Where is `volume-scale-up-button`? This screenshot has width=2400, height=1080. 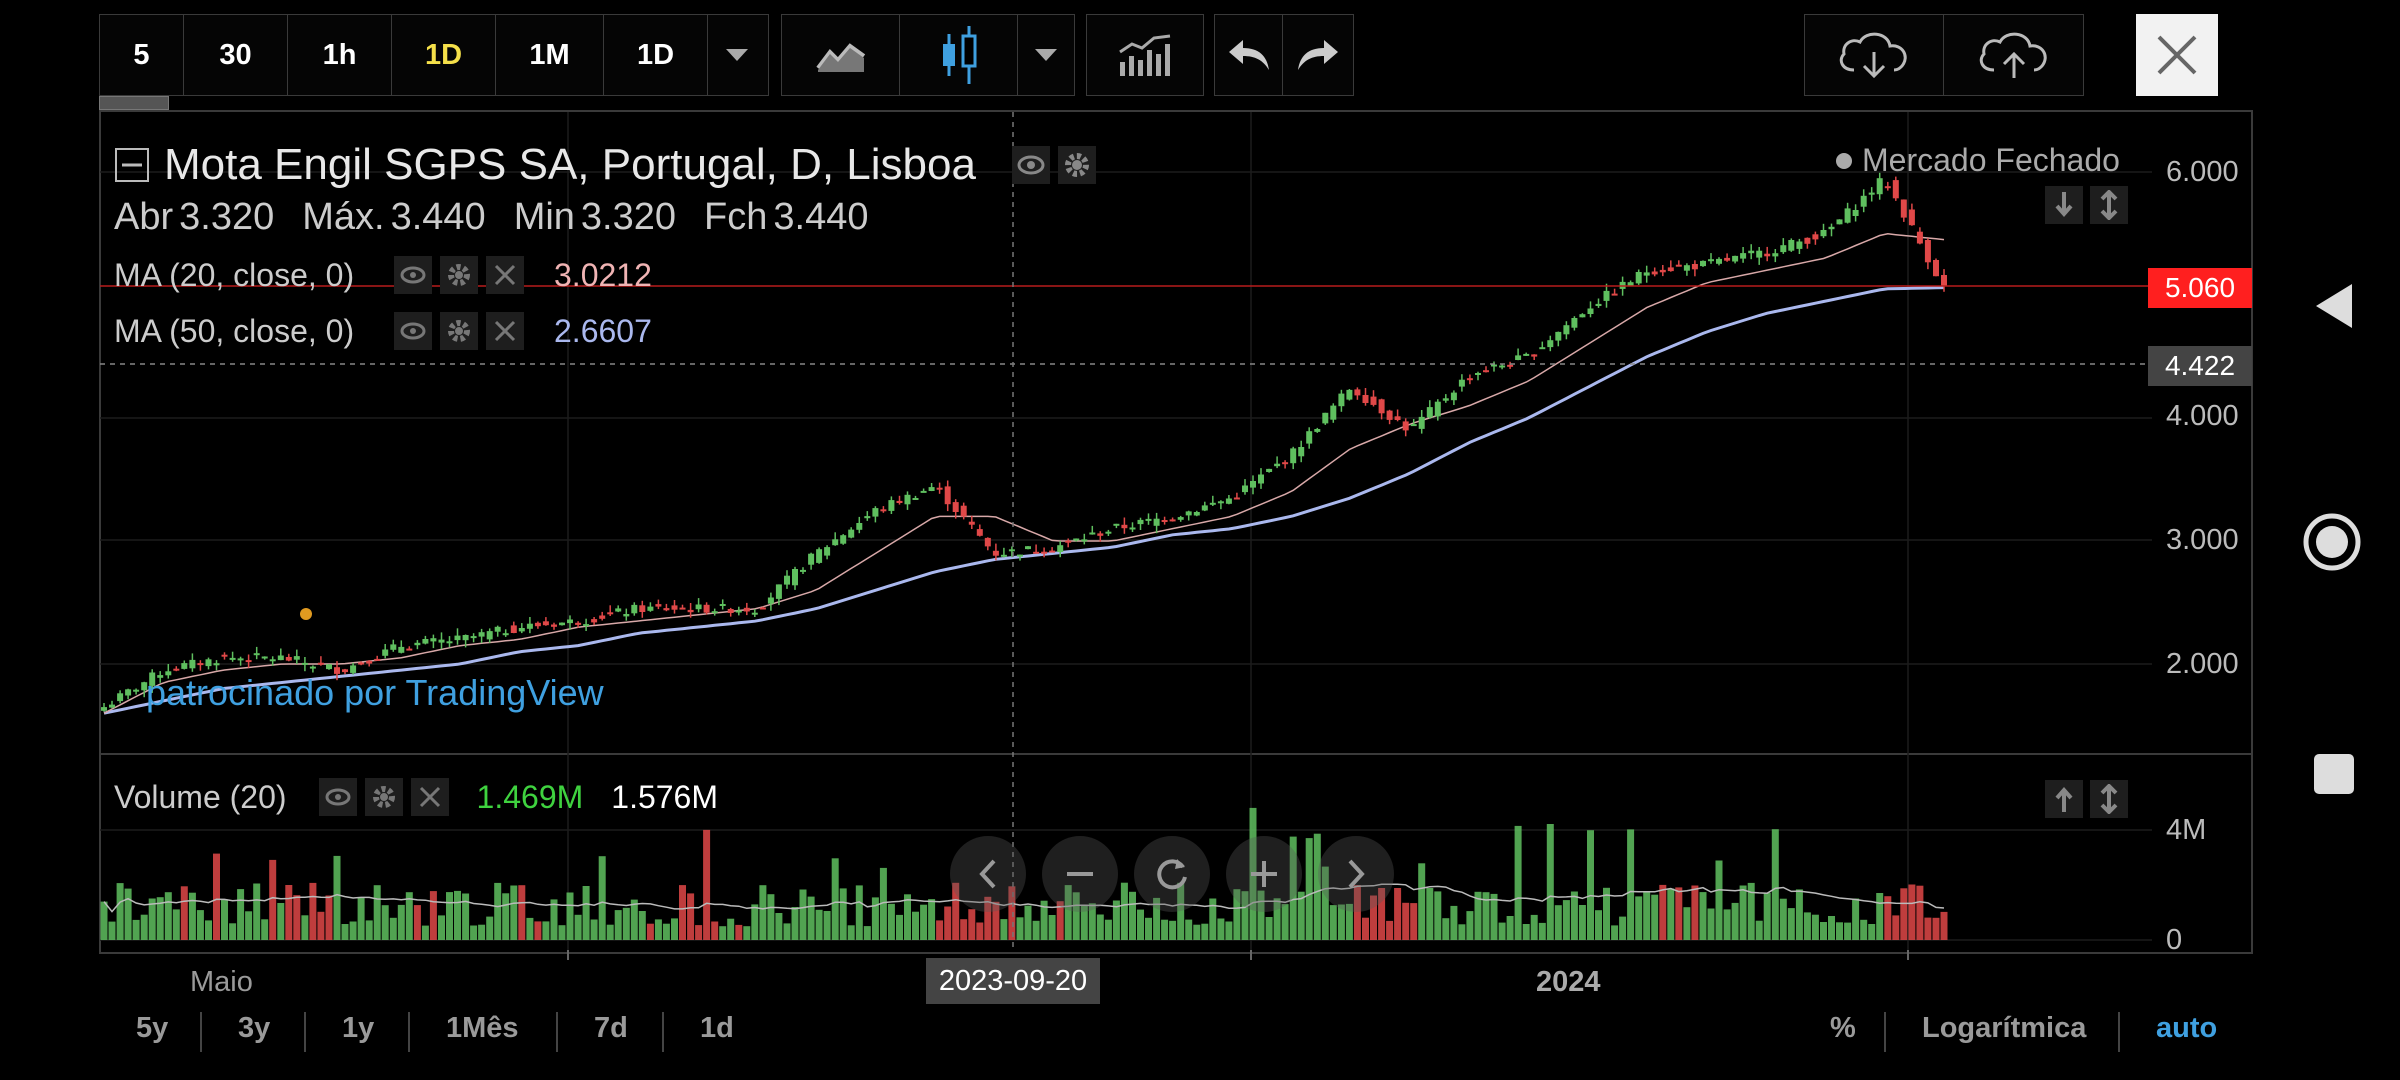 volume-scale-up-button is located at coordinates (2064, 799).